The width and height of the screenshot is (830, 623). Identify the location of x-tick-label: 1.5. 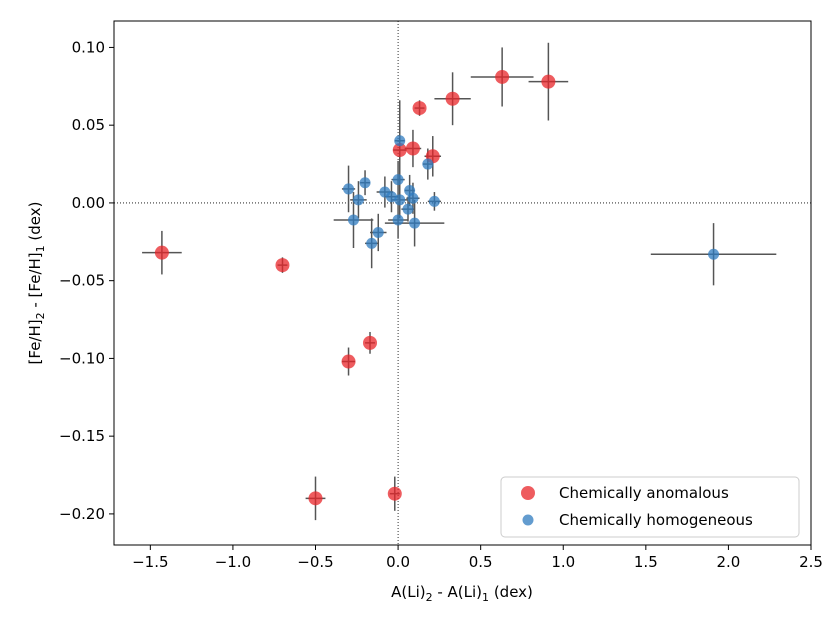
(646, 562).